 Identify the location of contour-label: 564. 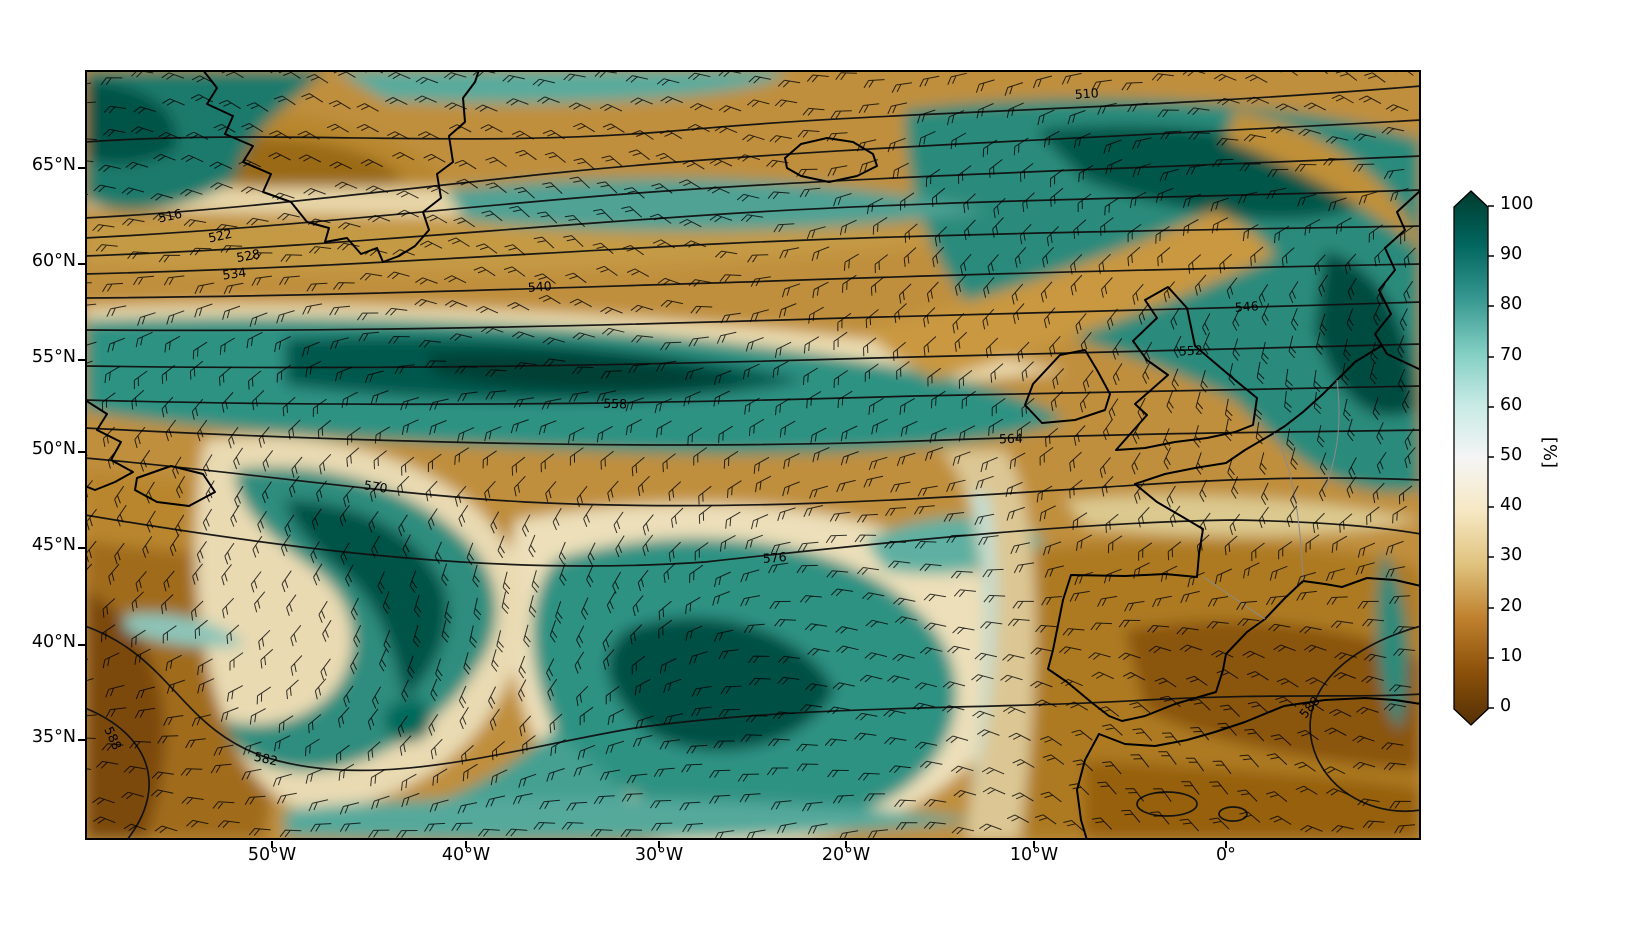
(1011, 439).